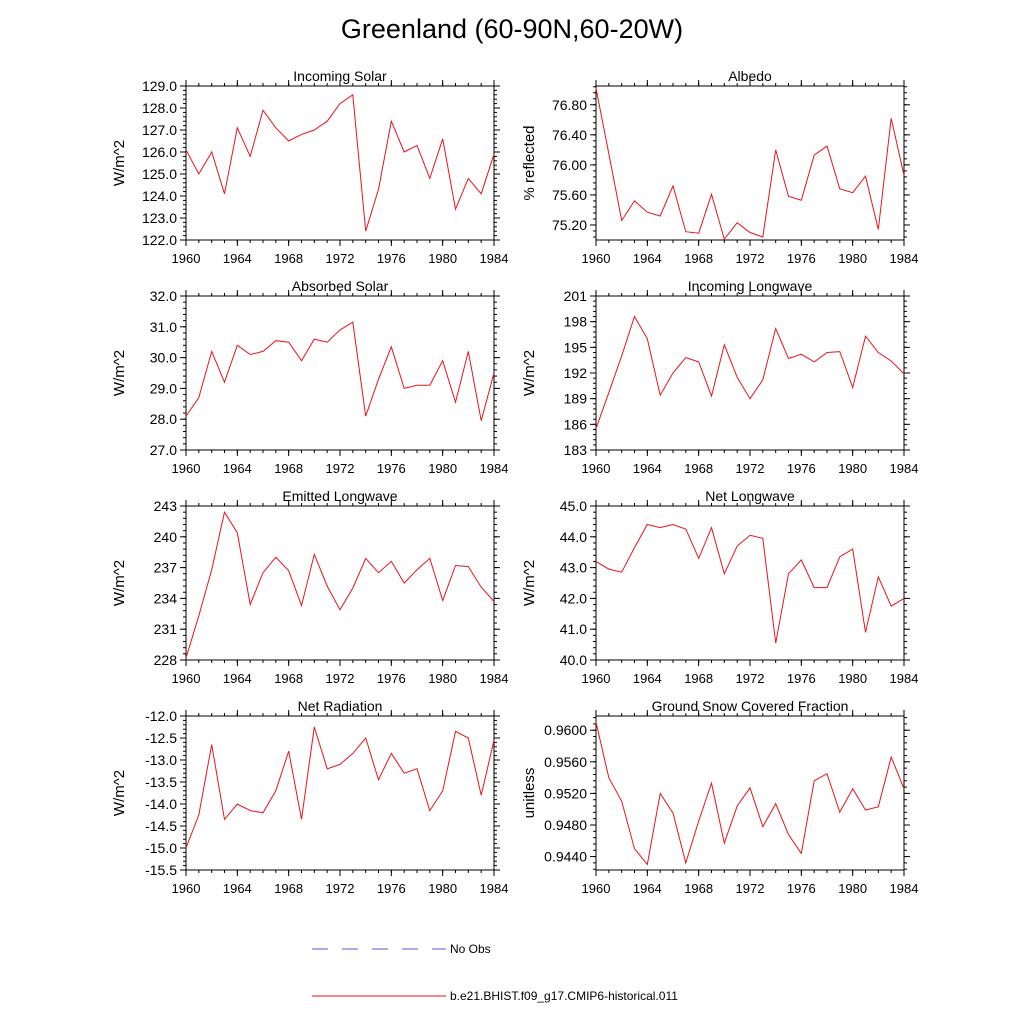  What do you see at coordinates (564, 996) in the screenshot?
I see `legend-model-label: b.e21.BHIST.f09_g17.CMIP6-historical.011` at bounding box center [564, 996].